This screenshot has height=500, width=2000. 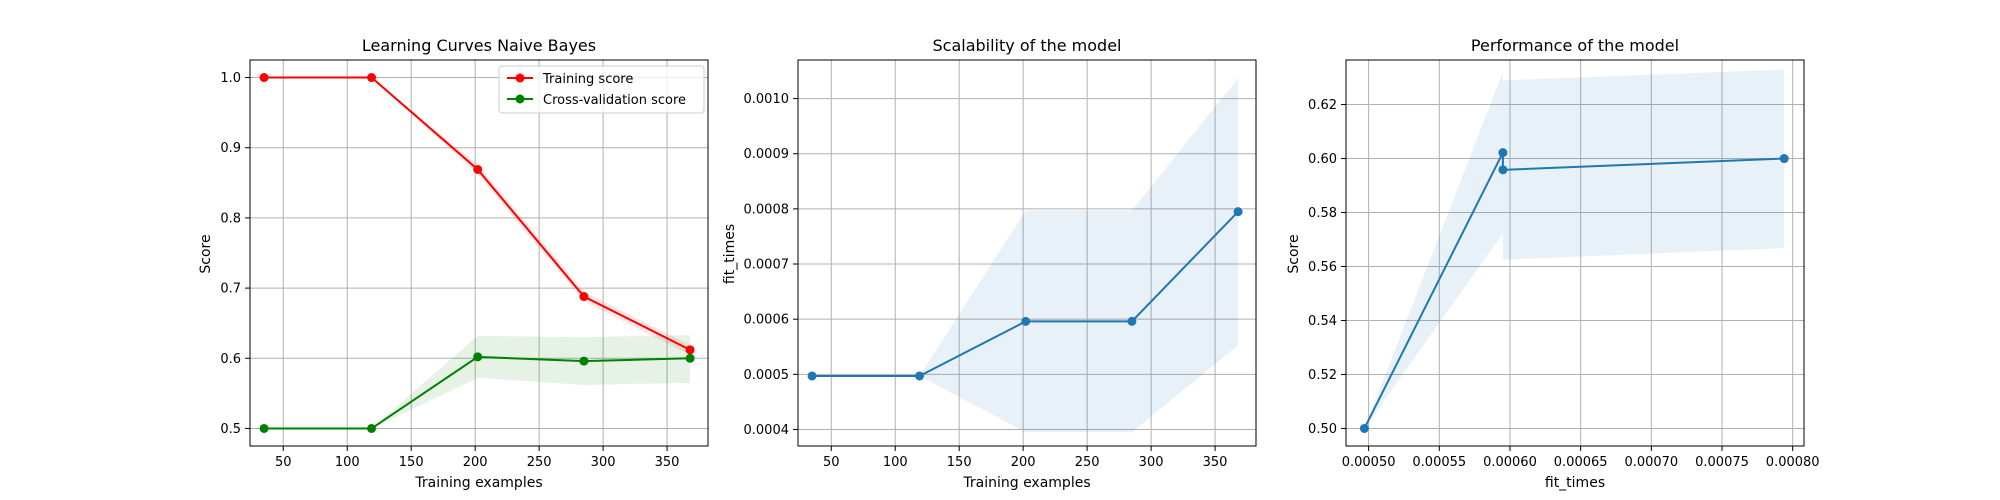 I want to click on legend: Training score Cross-validation score, so click(x=601, y=89).